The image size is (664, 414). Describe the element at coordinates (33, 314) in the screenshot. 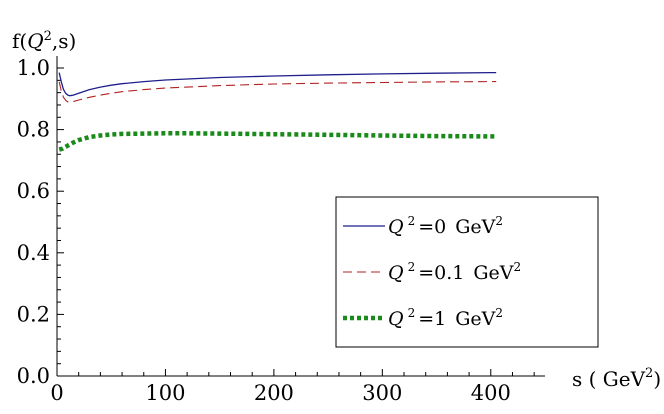

I see `y-tick-label: 0.2` at that location.